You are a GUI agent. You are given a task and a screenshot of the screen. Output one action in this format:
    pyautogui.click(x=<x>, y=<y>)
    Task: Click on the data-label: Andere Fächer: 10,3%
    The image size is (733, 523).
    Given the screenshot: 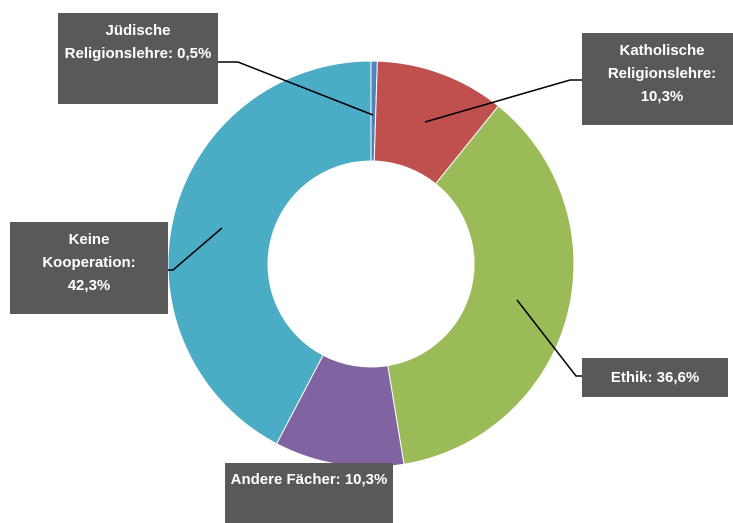 What is the action you would take?
    pyautogui.click(x=309, y=493)
    